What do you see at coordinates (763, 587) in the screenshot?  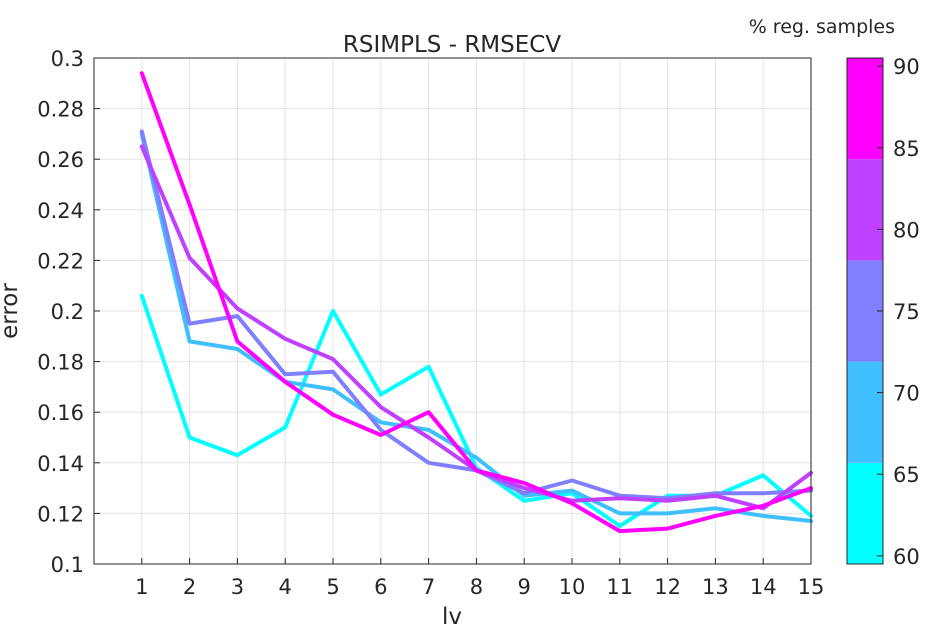 I see `x-tick-label: 14` at bounding box center [763, 587].